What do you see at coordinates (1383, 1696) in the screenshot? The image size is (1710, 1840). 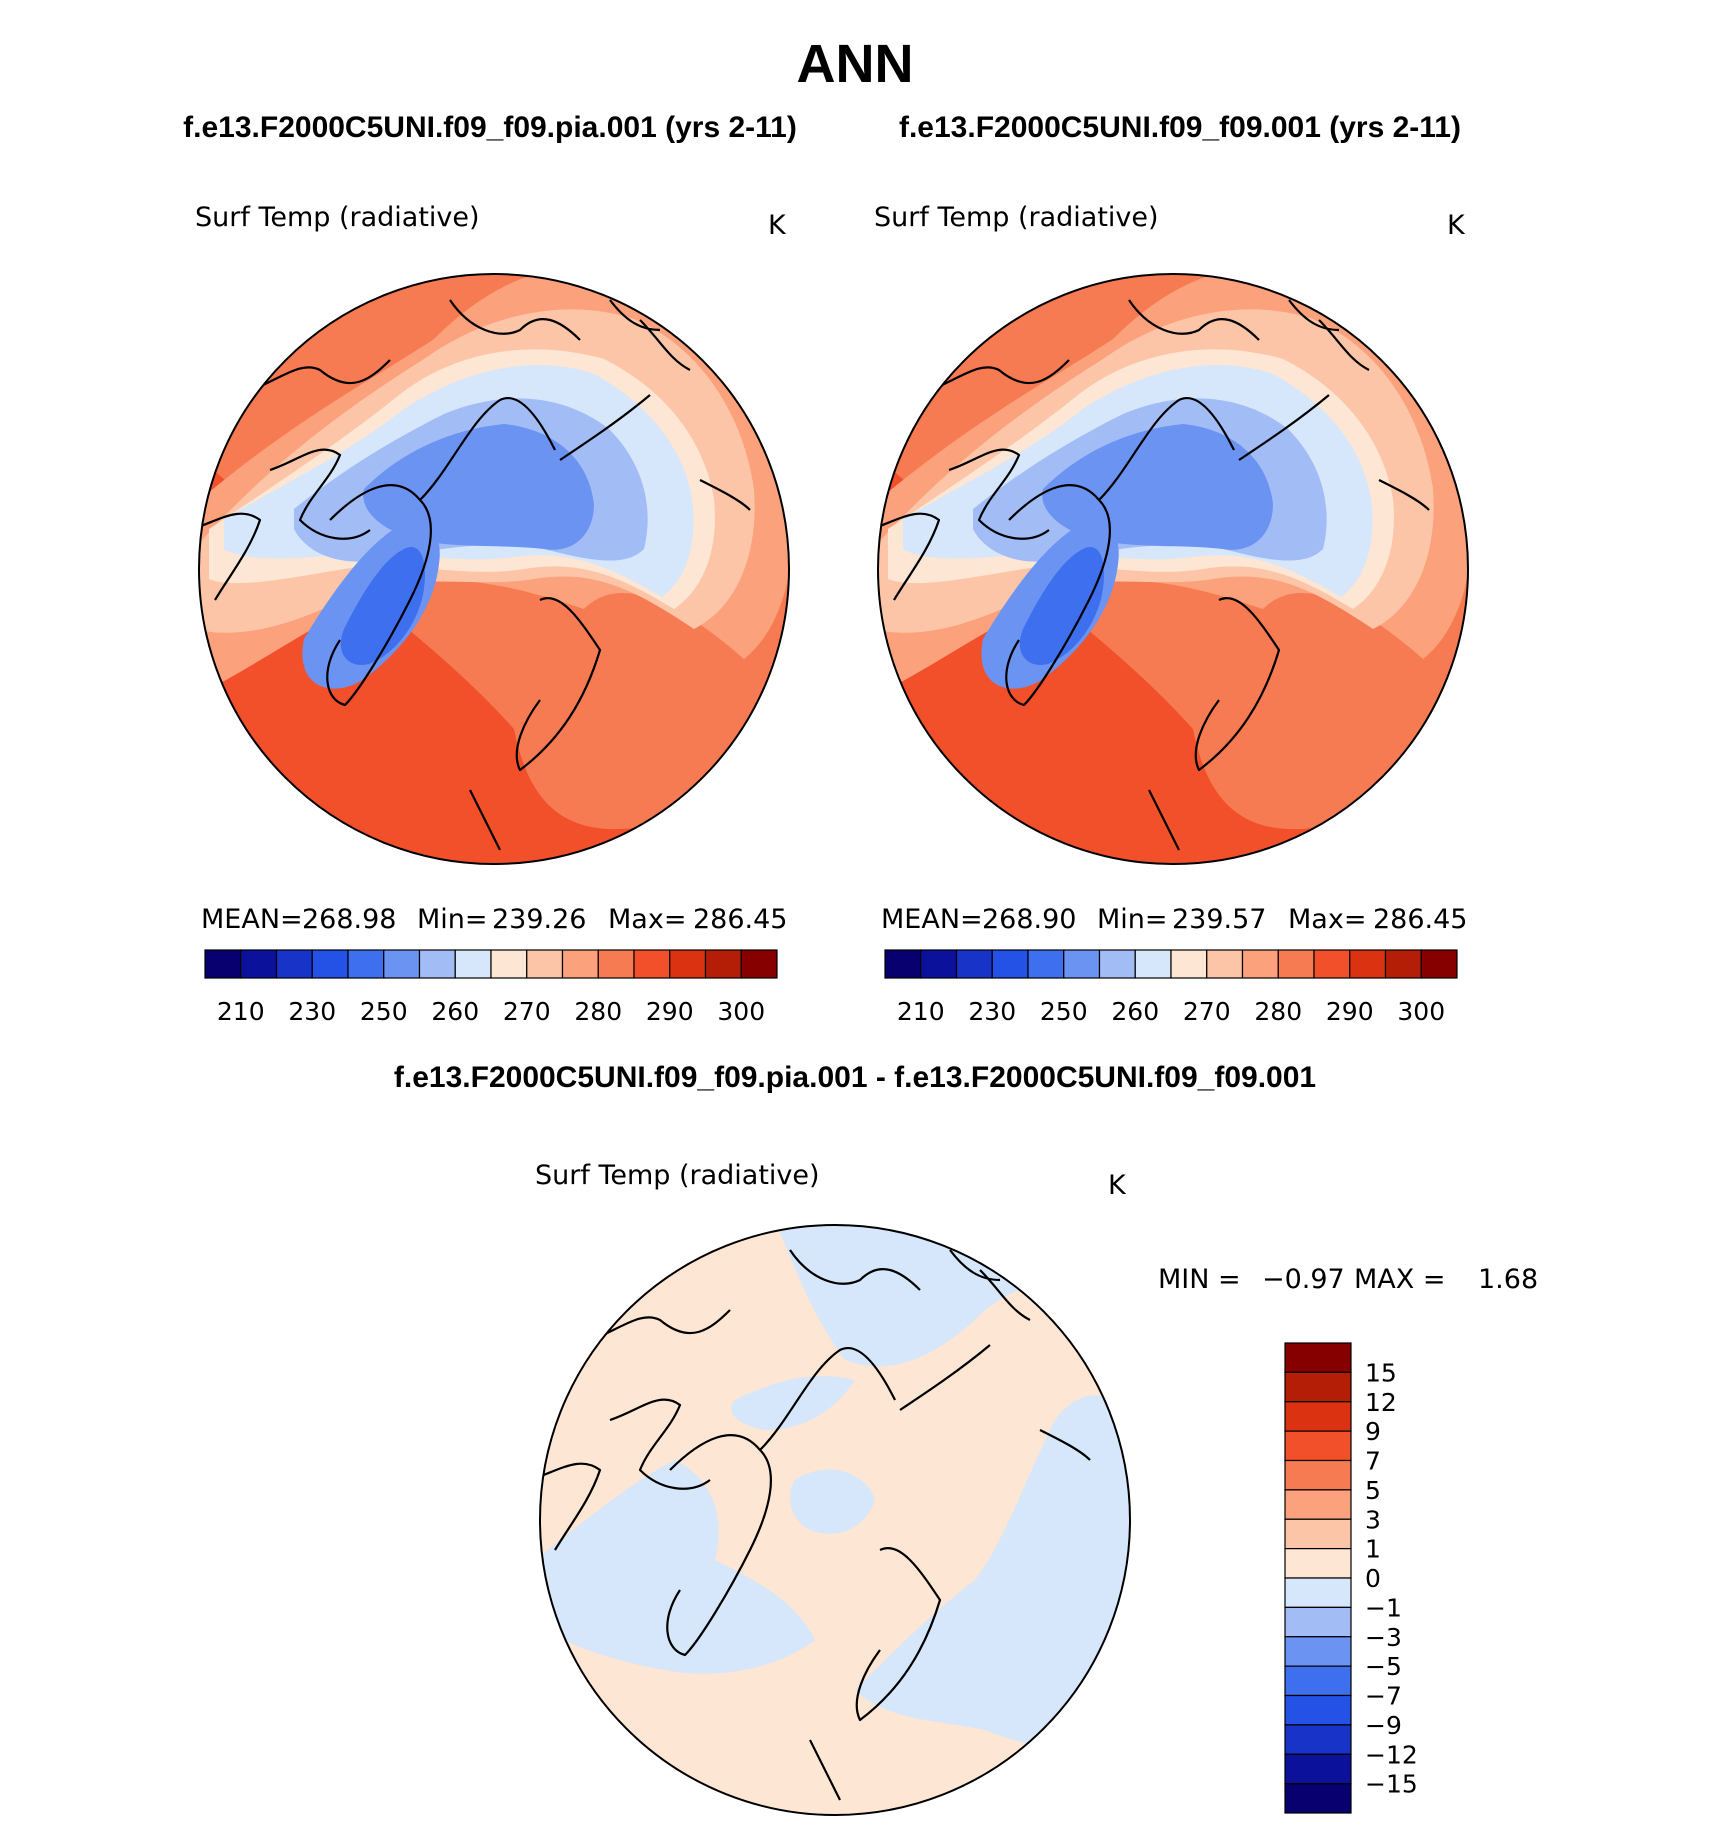 I see `diff-colorbar-tick-label: −7` at bounding box center [1383, 1696].